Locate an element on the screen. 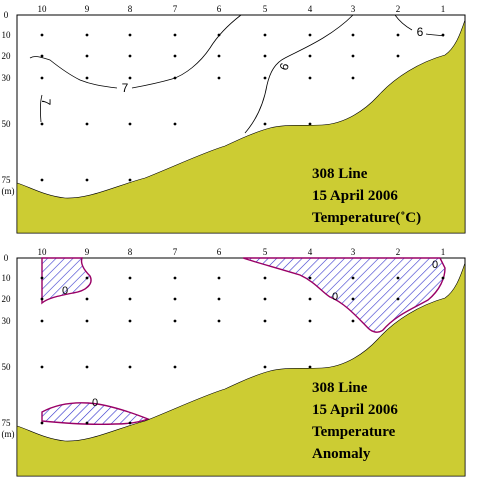 The height and width of the screenshot is (493, 482). y-tick-label: 30 is located at coordinates (7, 321).